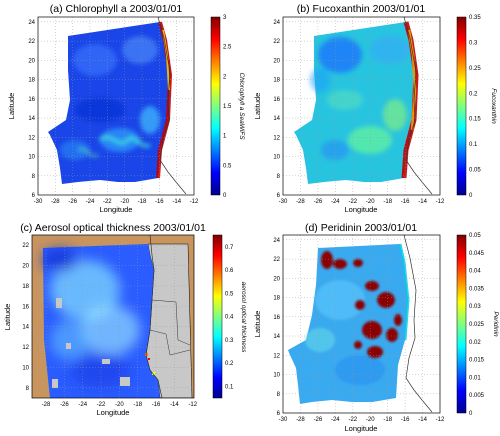  I want to click on panel-d-xtick: -18, so click(387, 420).